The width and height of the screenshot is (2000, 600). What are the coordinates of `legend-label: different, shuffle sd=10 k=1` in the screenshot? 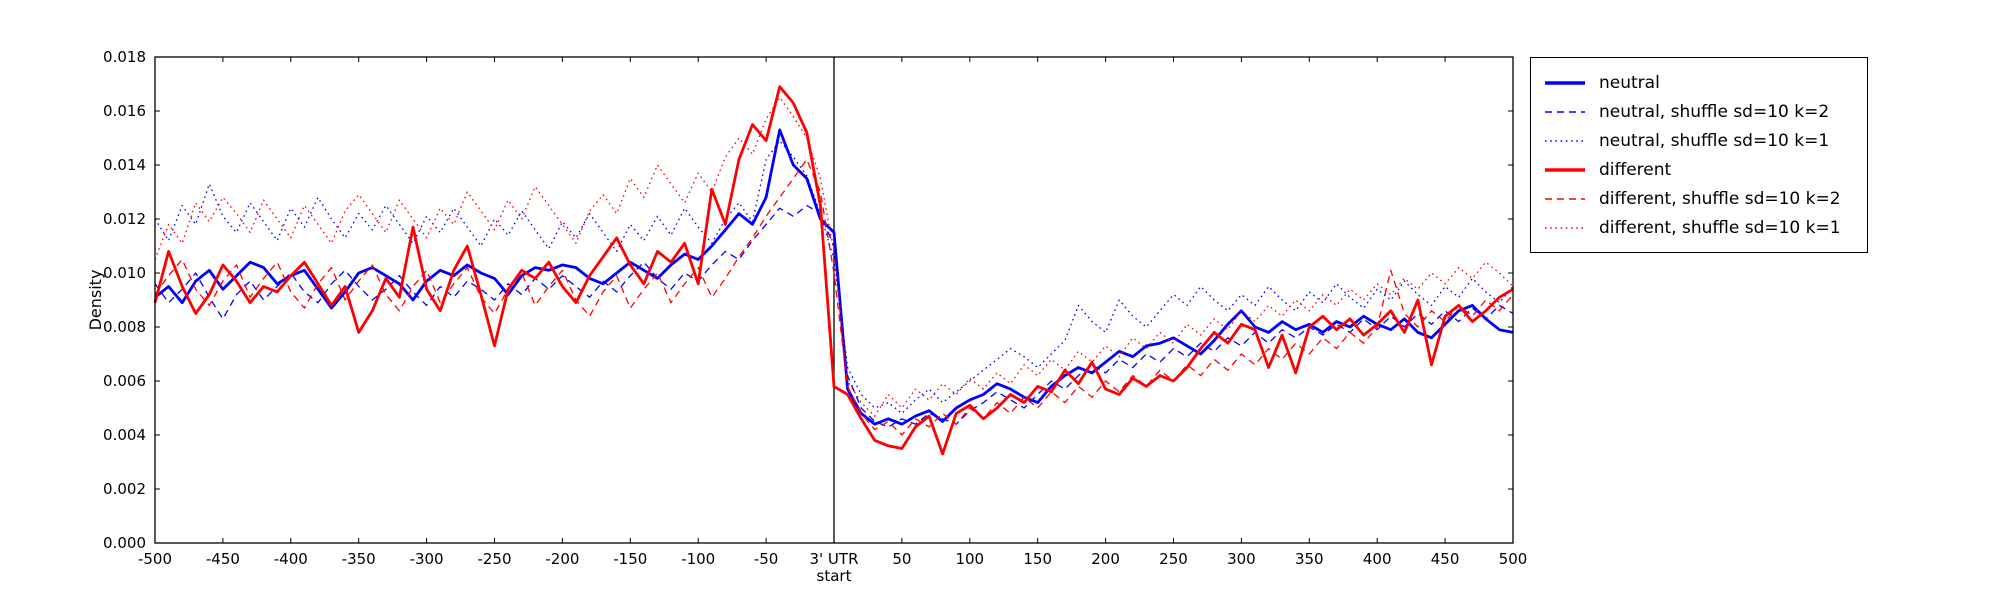 It's located at (1720, 227).